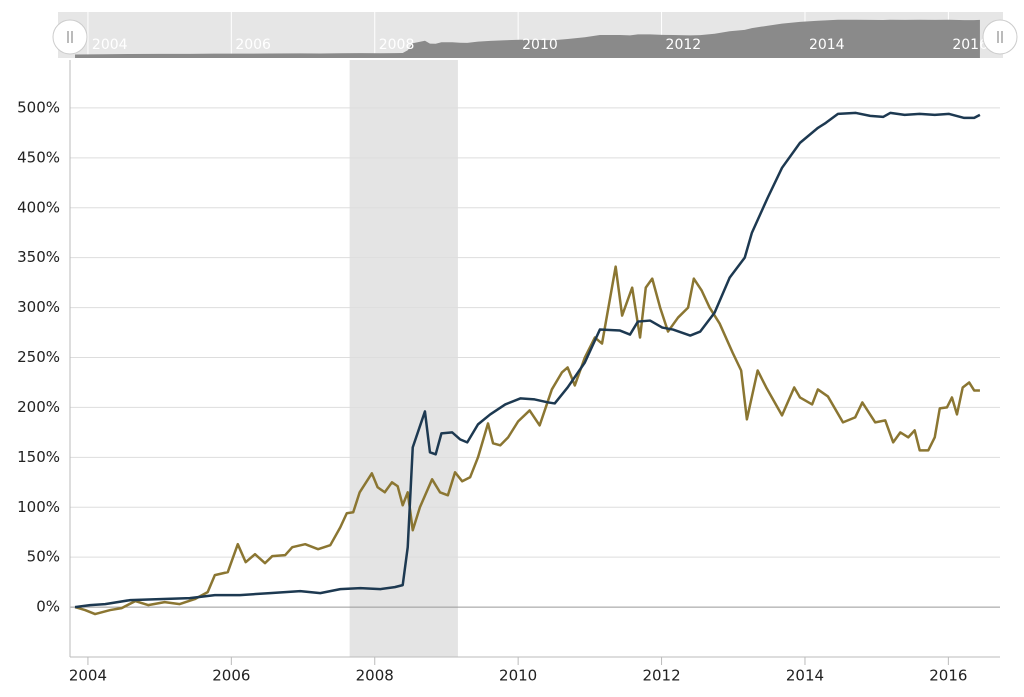 Image resolution: width=1024 pixels, height=697 pixels. I want to click on x-tick-label: 2006, so click(231, 676).